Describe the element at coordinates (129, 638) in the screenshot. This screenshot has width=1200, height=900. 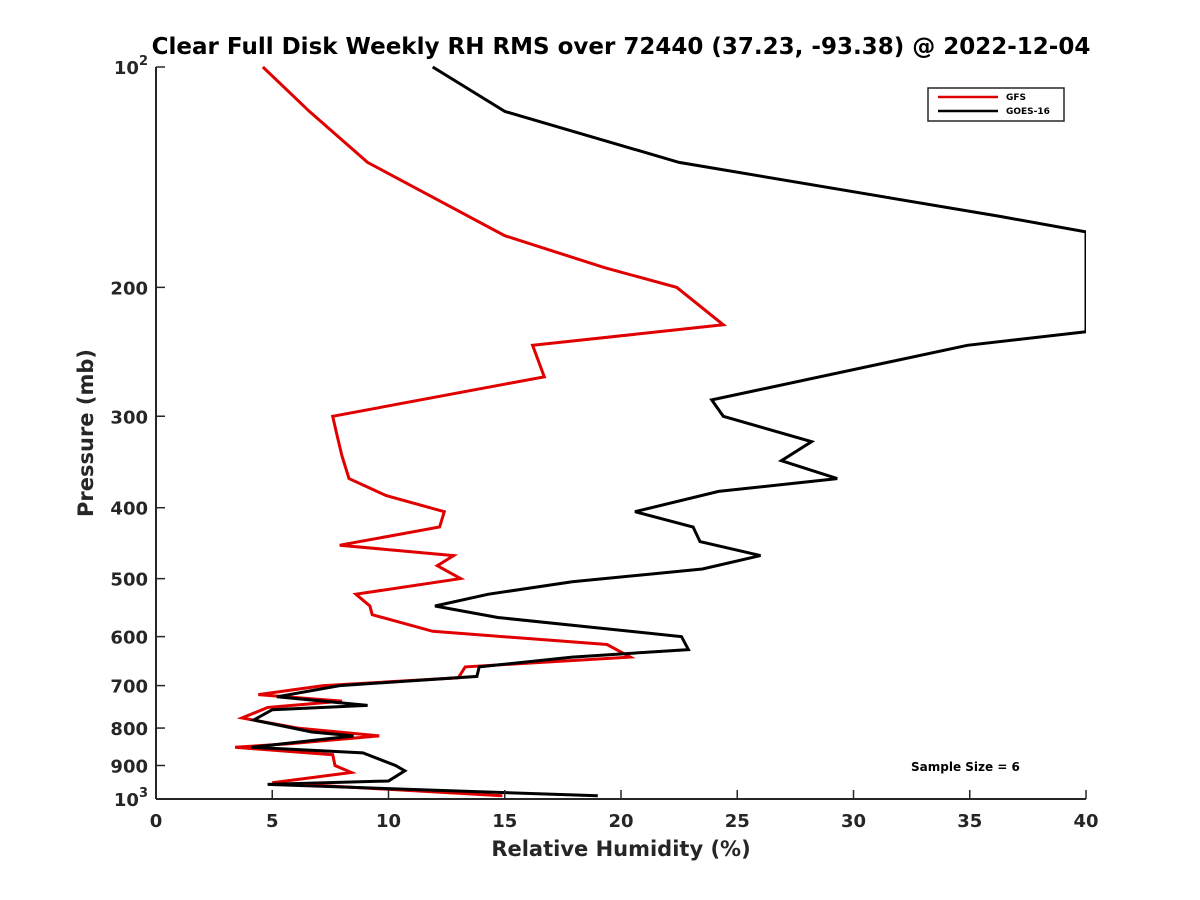
I see `y-tick-label: 600` at that location.